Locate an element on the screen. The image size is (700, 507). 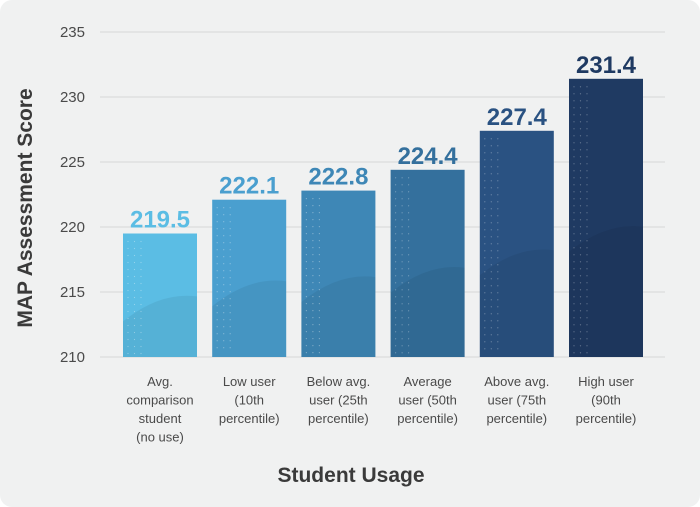
bar-group: 224.4 Average user (50th percentile) is located at coordinates (427, 284).